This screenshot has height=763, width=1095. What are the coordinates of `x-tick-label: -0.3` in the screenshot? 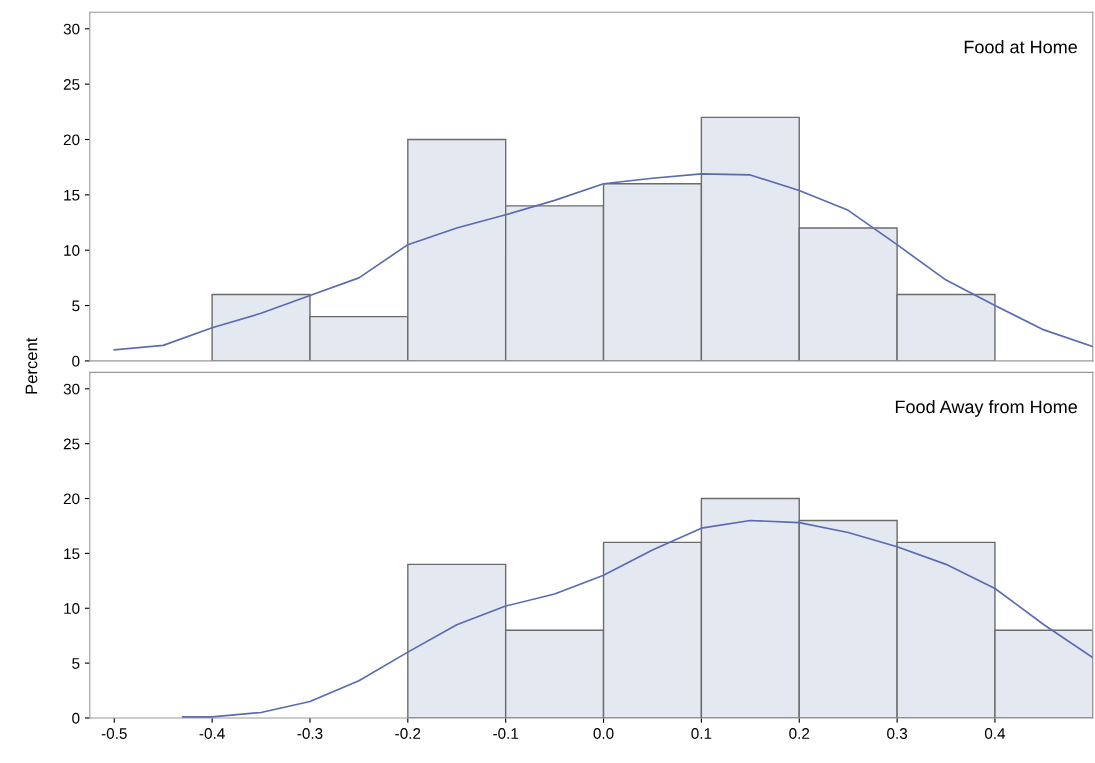 It's located at (310, 733).